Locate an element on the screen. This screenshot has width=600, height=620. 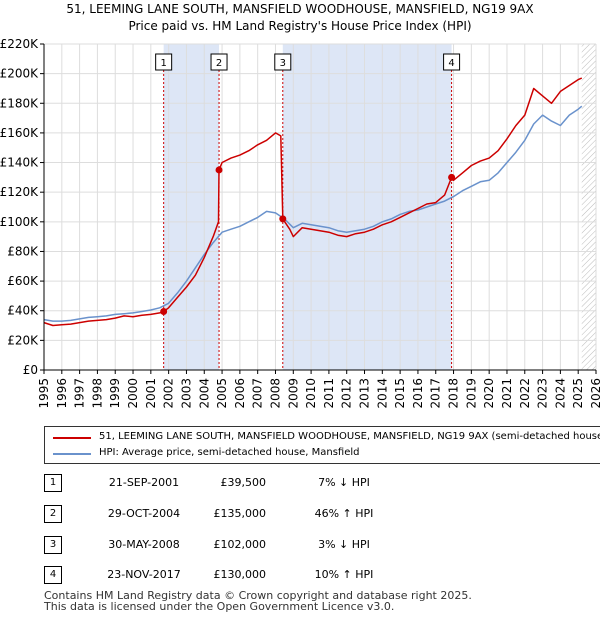
x-tick-label: 2007 is located at coordinates (258, 393).